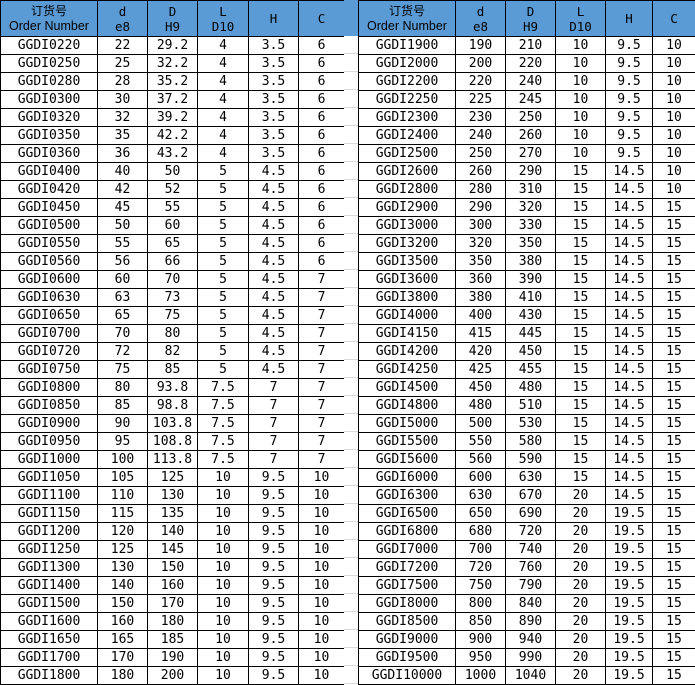 The height and width of the screenshot is (685, 695). What do you see at coordinates (407, 225) in the screenshot?
I see `cell-order-number: GGDI3000` at bounding box center [407, 225].